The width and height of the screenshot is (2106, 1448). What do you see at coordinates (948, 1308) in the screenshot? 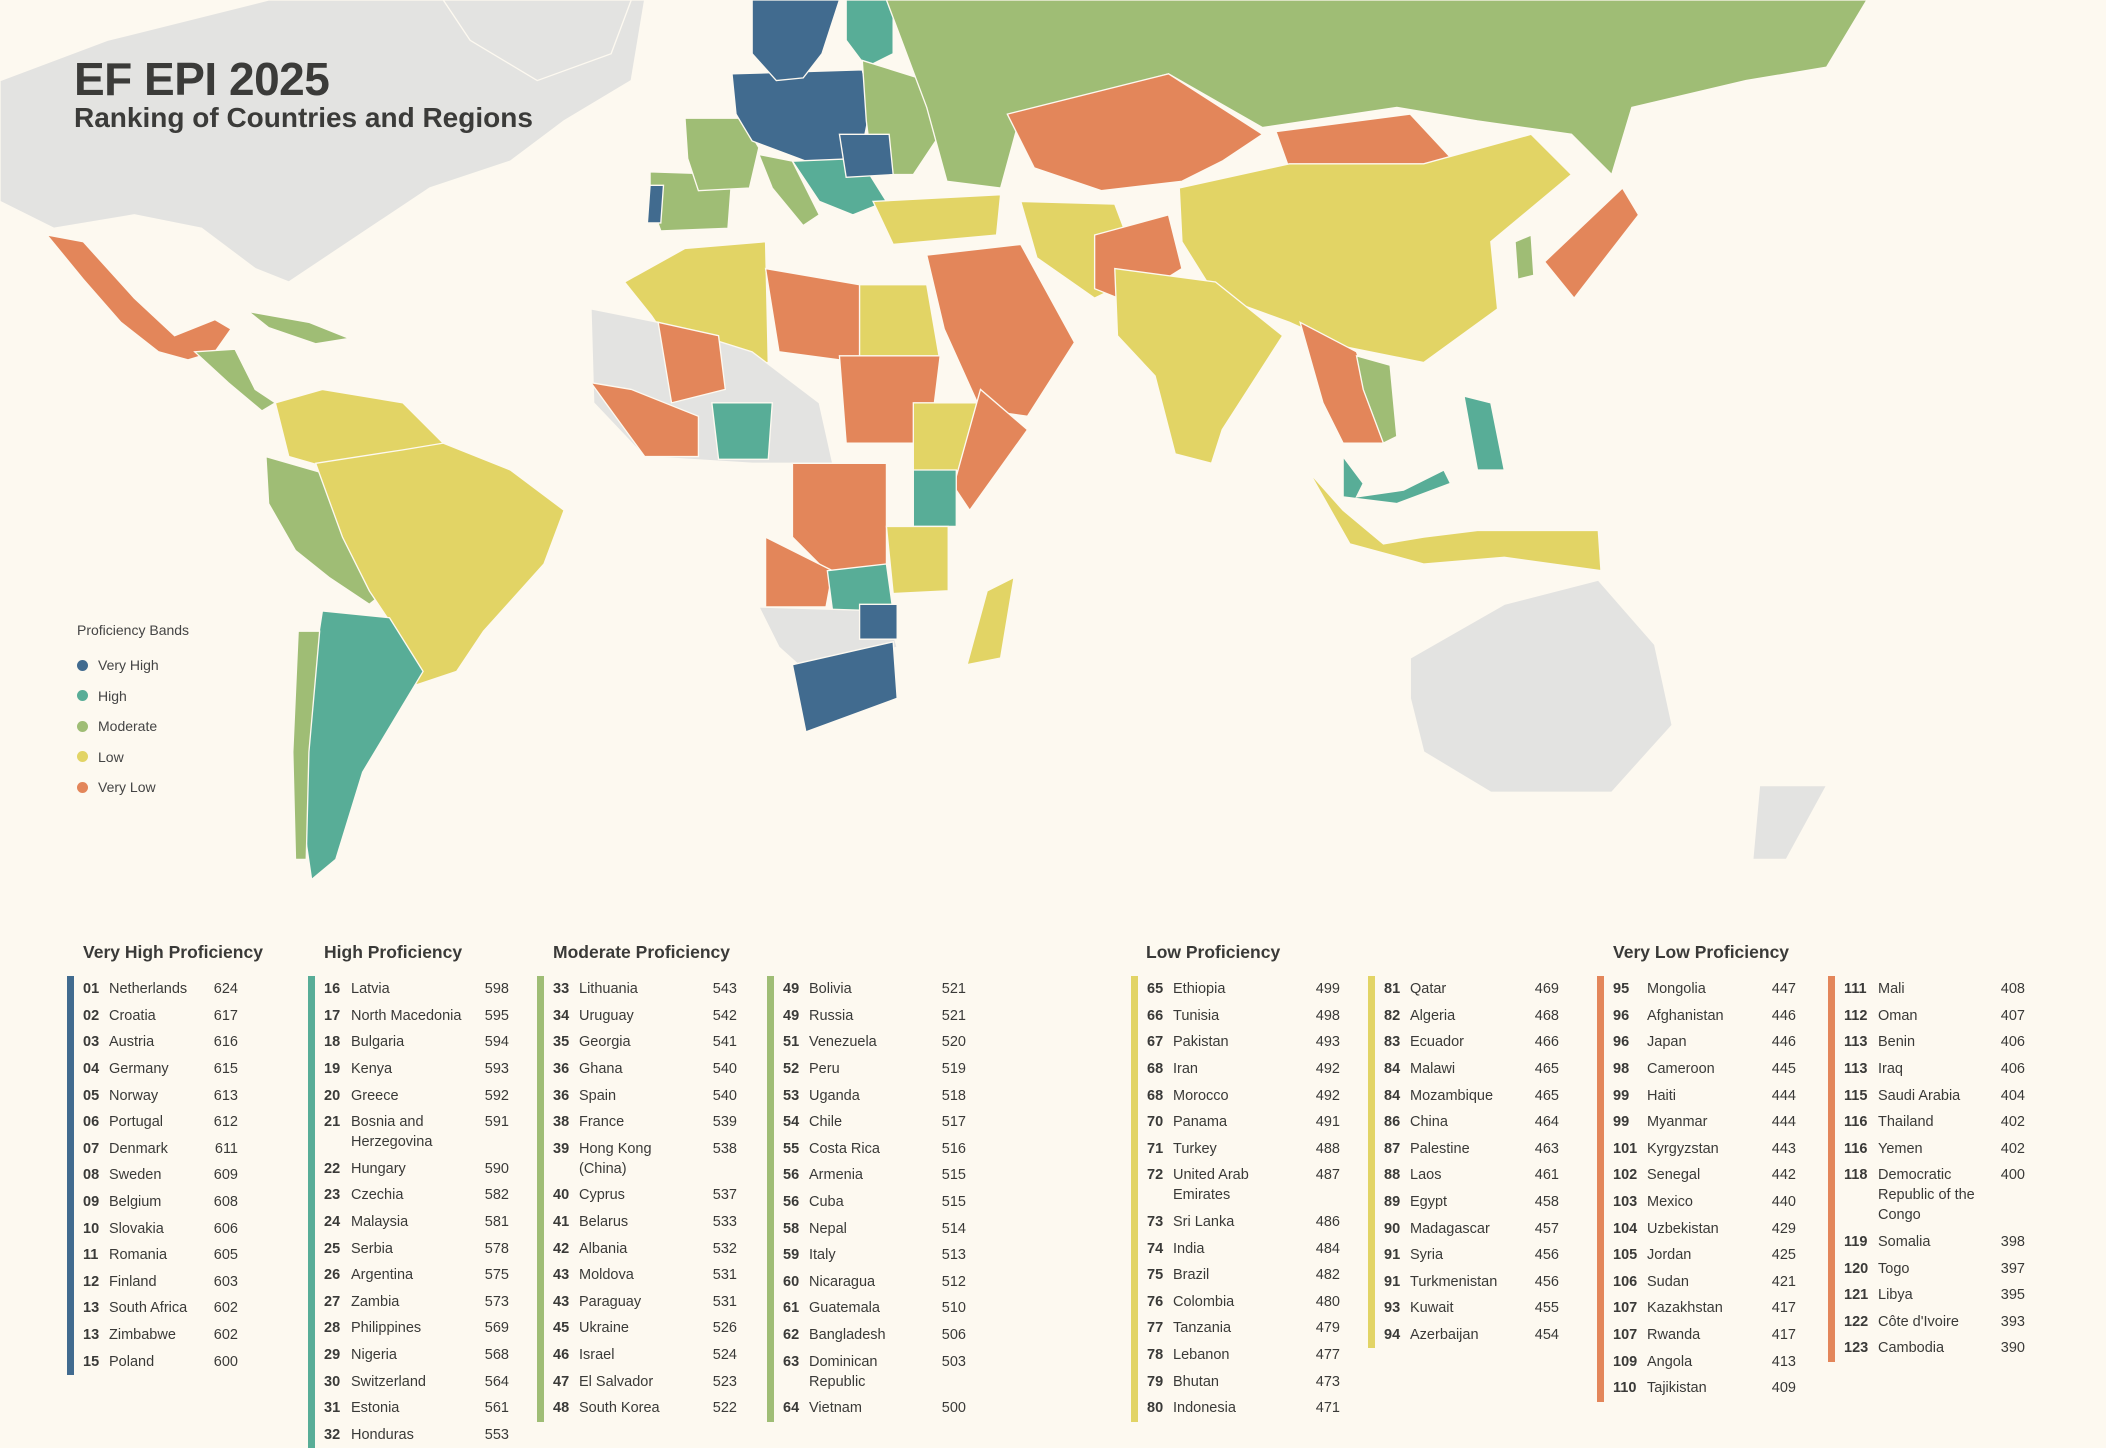
I see `score: 510` at bounding box center [948, 1308].